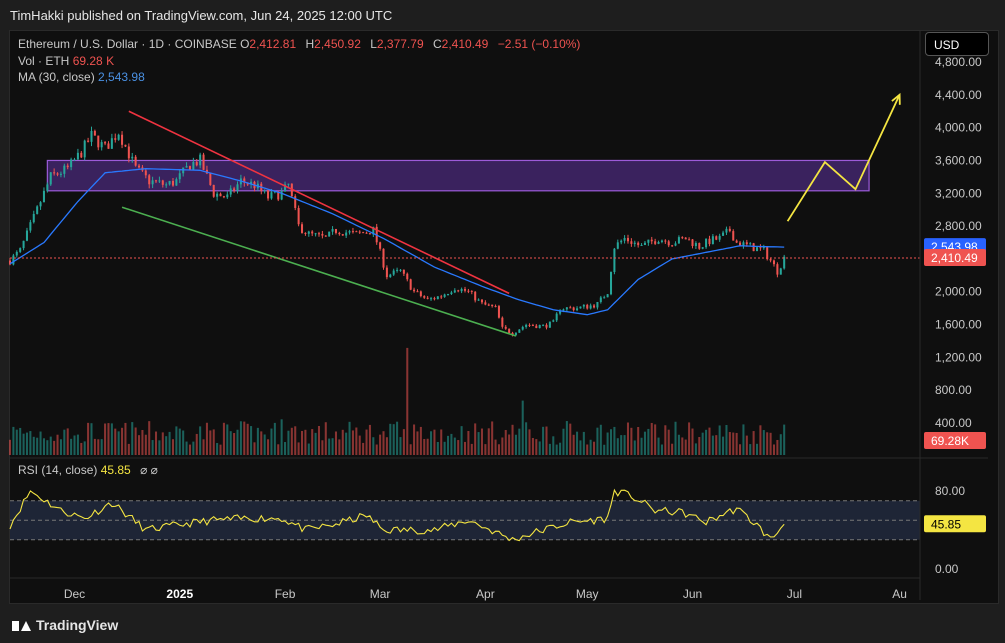 Image resolution: width=1005 pixels, height=643 pixels. What do you see at coordinates (81, 77) in the screenshot?
I see `ma-legend: MA (30, close) 2,543.98` at bounding box center [81, 77].